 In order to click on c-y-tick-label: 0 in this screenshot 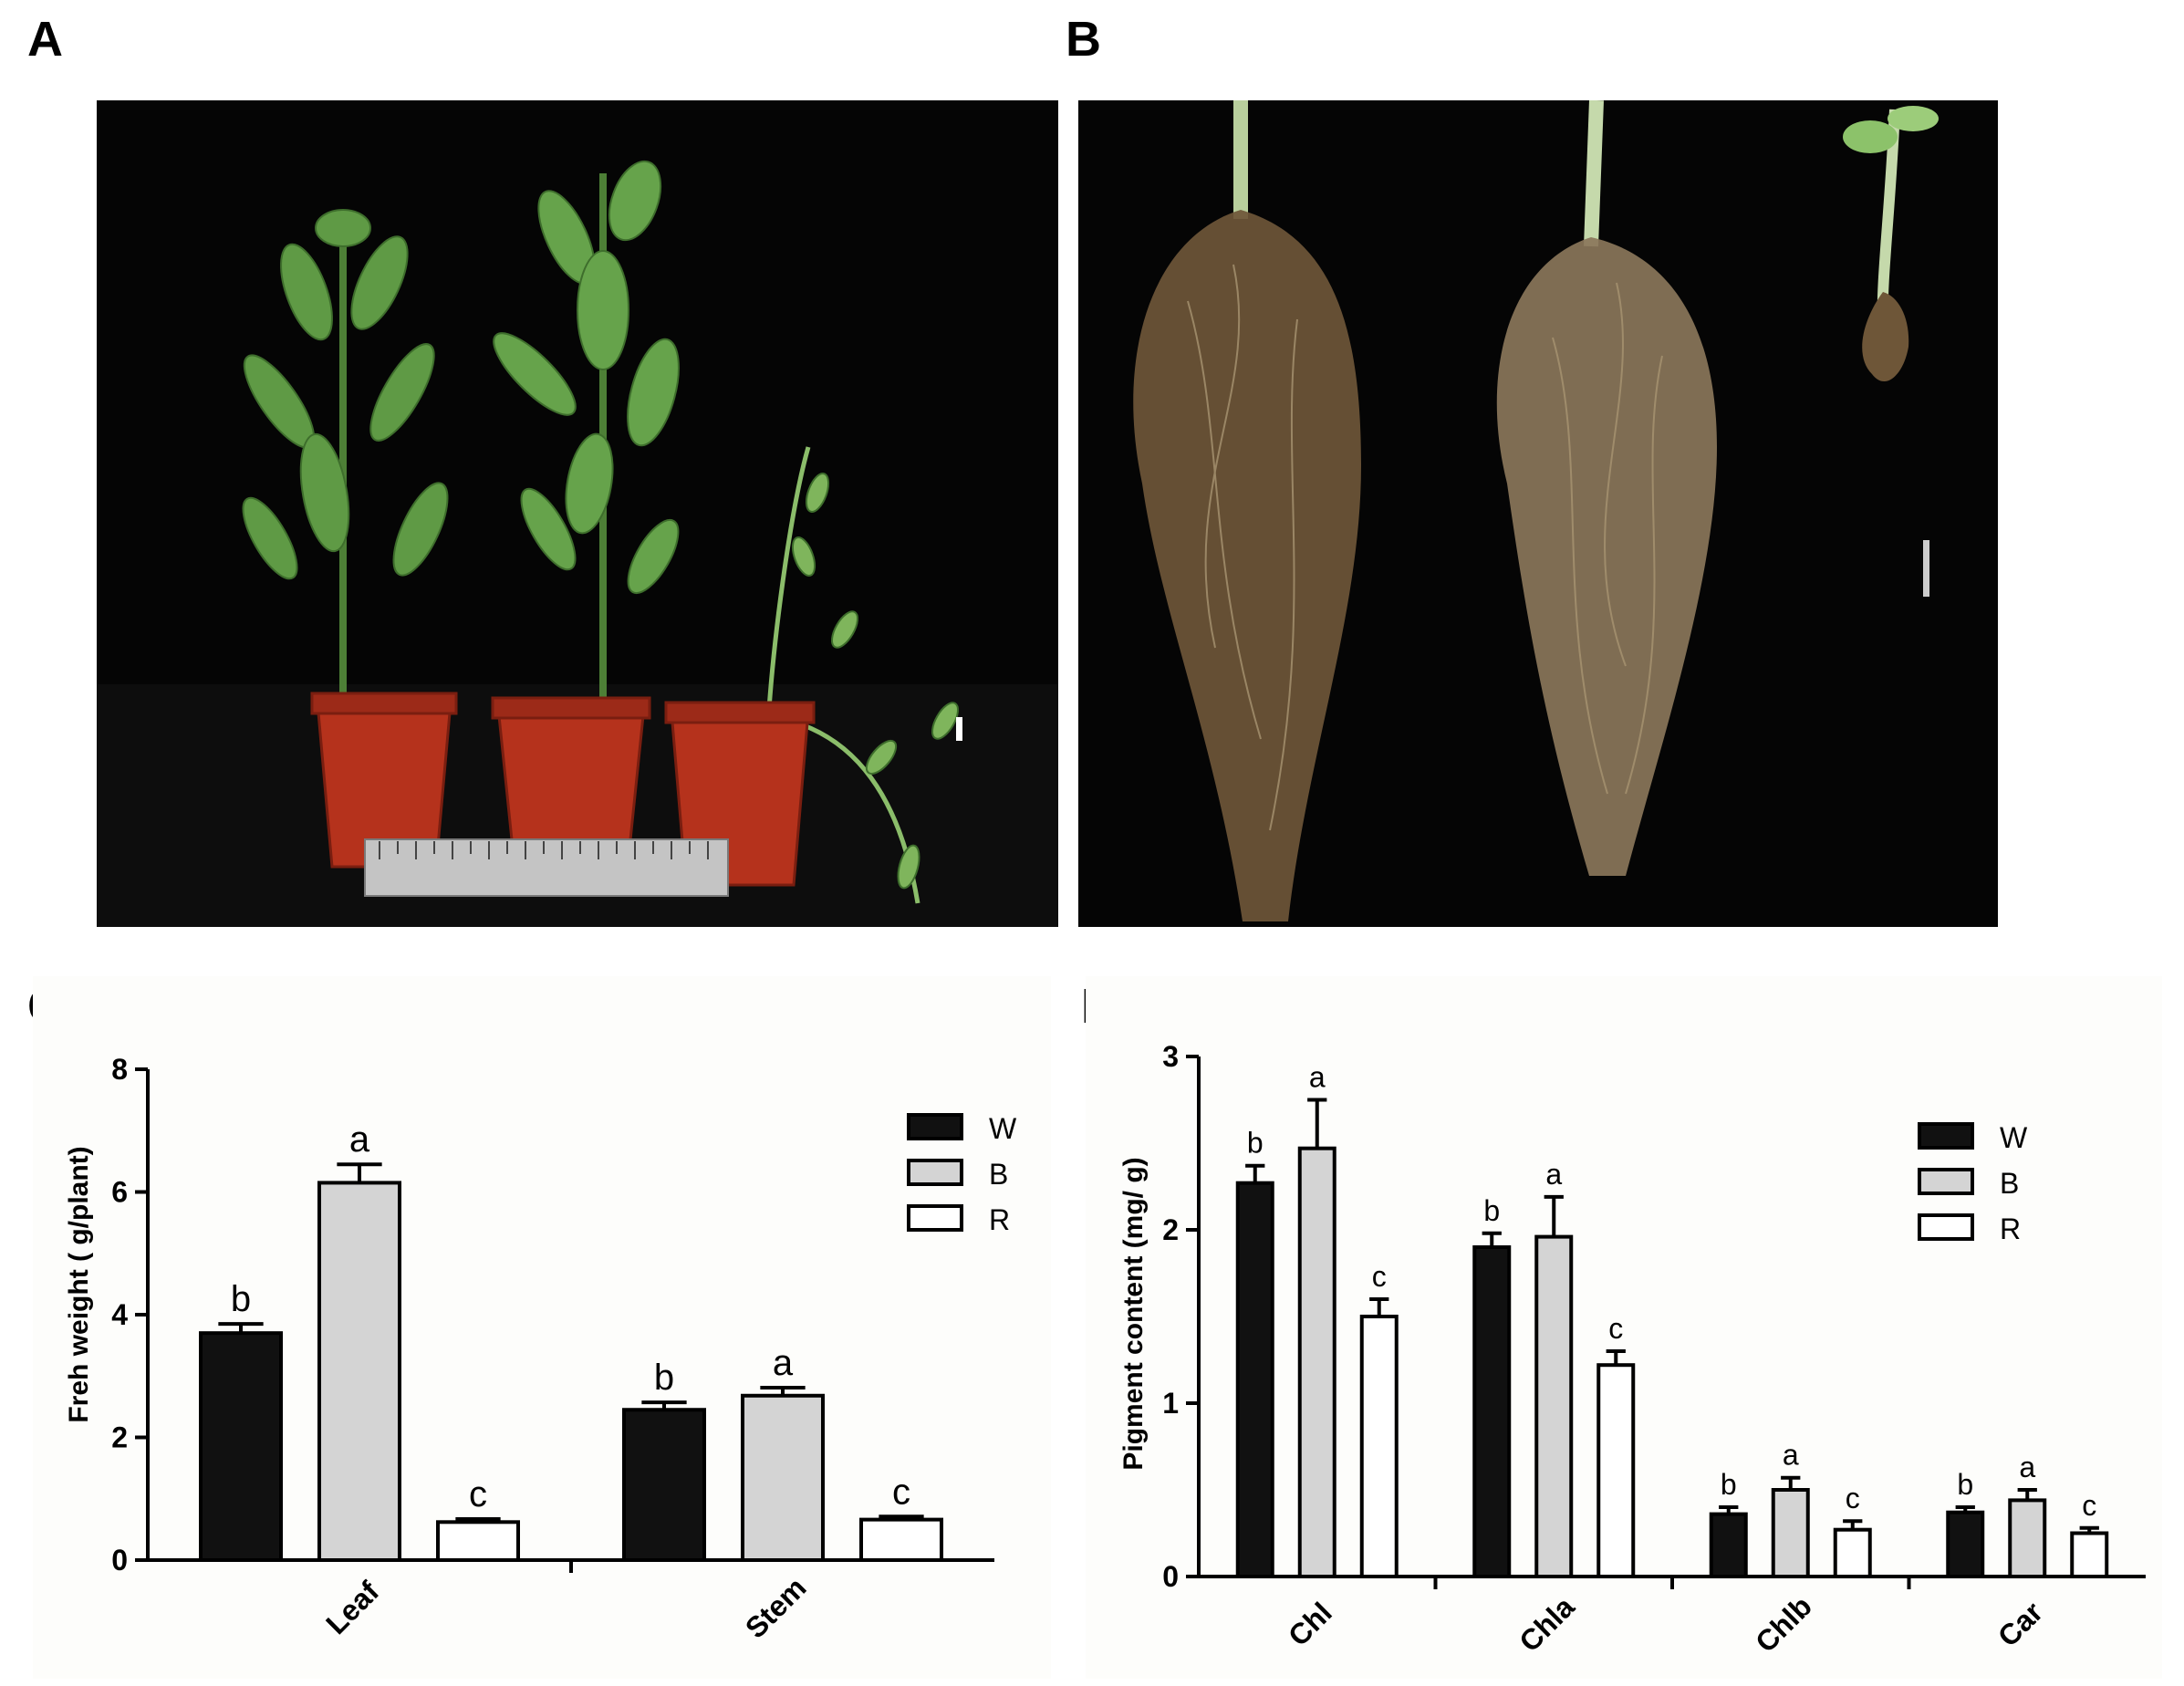, I will do `click(120, 1560)`.